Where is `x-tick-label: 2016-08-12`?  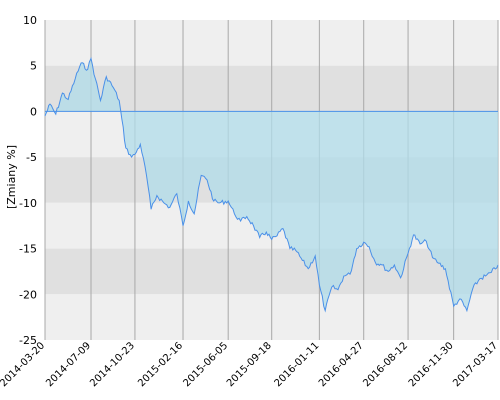 x-tick-label: 2016-08-12 is located at coordinates (385, 364).